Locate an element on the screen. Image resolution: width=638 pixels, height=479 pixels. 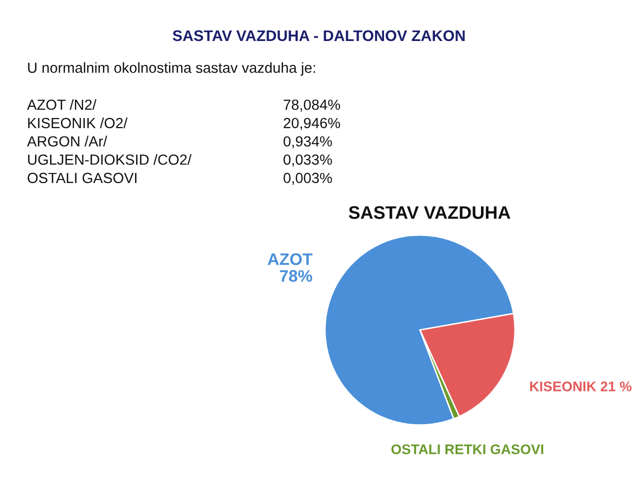
text: OSTALI GASOVI is located at coordinates (82, 178).